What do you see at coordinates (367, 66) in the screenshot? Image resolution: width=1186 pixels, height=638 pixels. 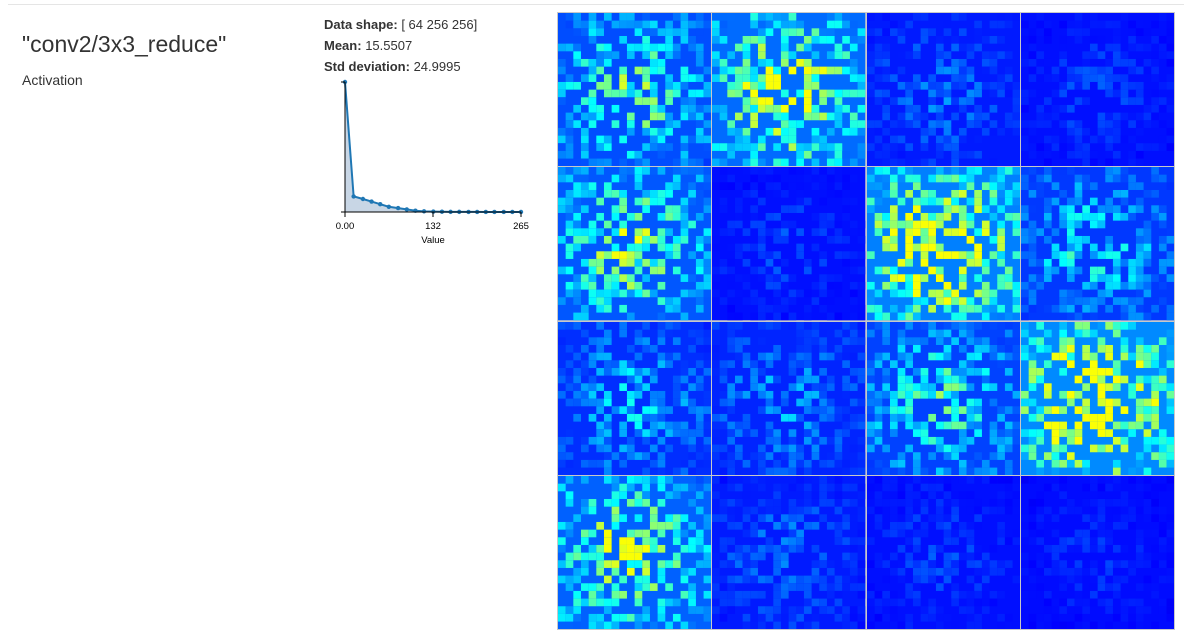 I see `std-label: Std deviation:` at bounding box center [367, 66].